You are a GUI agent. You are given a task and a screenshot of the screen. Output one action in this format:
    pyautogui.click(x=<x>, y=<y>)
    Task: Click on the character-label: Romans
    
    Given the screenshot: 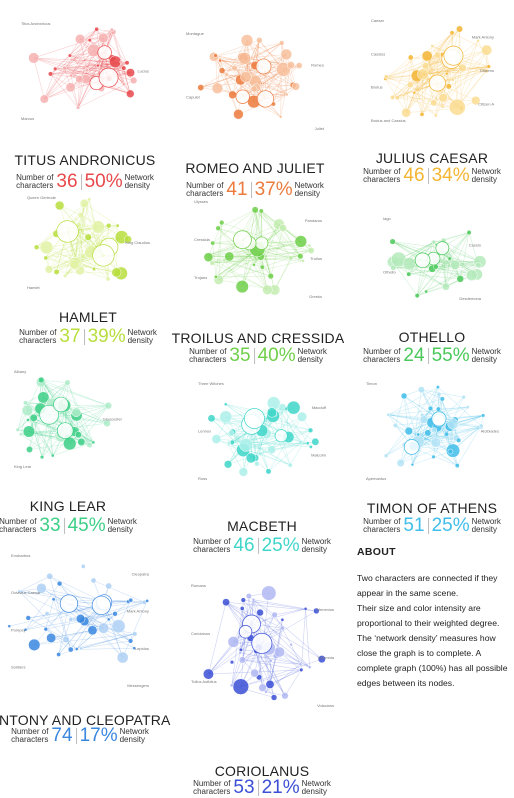 What is the action you would take?
    pyautogui.click(x=198, y=585)
    